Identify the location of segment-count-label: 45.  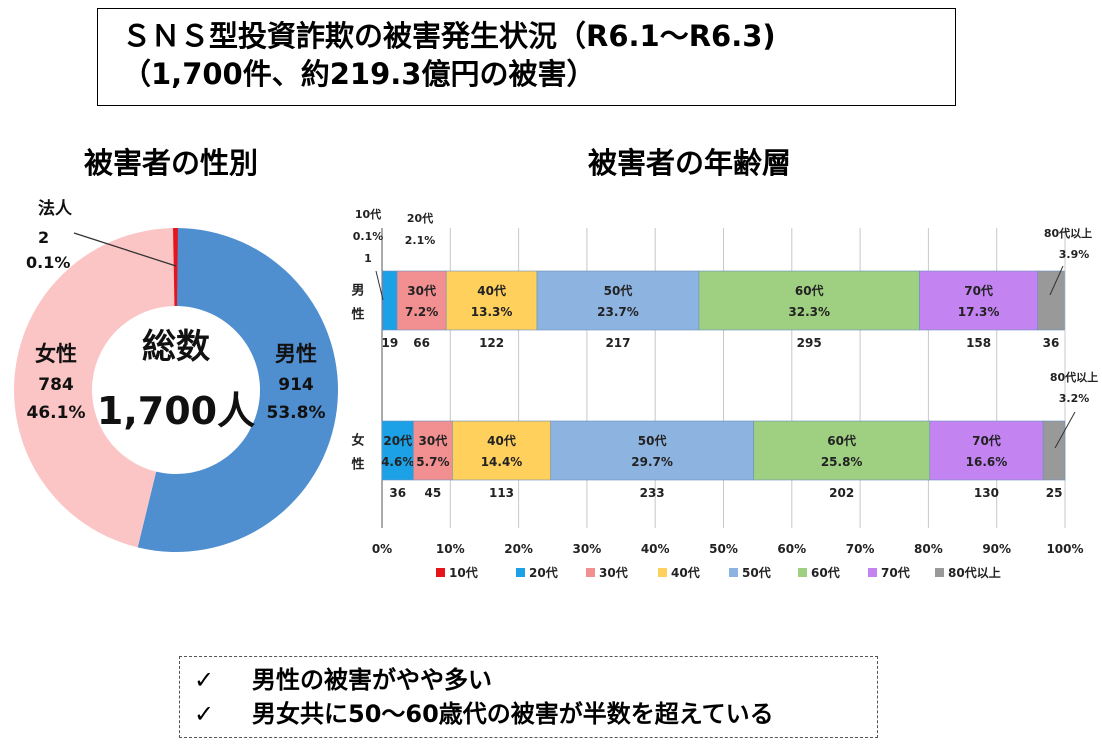
(433, 493).